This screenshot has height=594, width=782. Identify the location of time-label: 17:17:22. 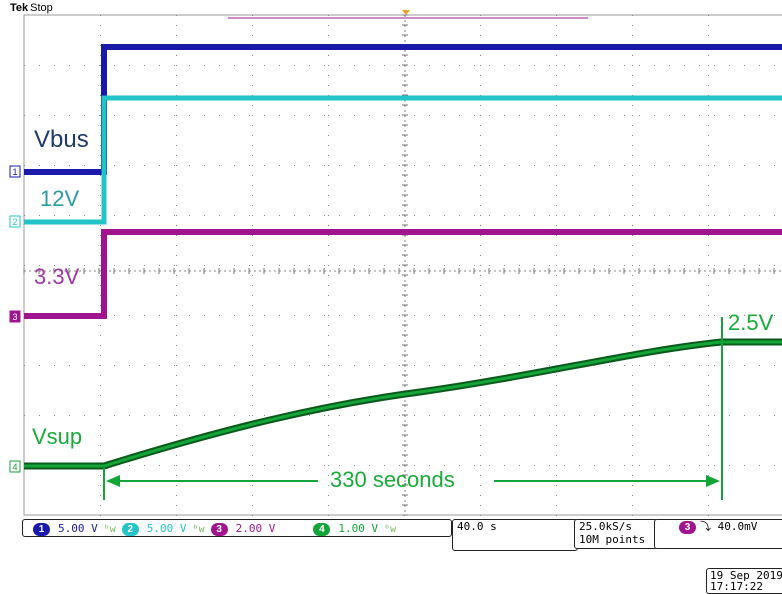
(736, 586).